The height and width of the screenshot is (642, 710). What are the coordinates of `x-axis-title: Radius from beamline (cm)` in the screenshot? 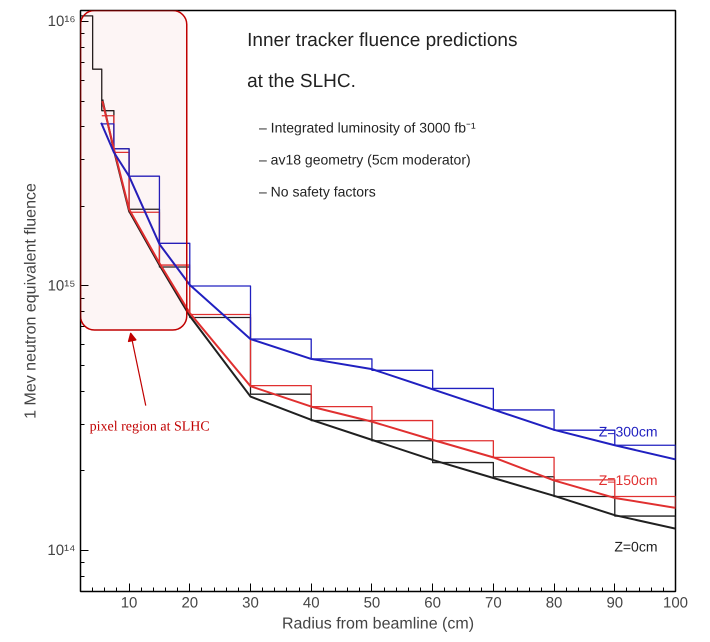 It's located at (378, 624).